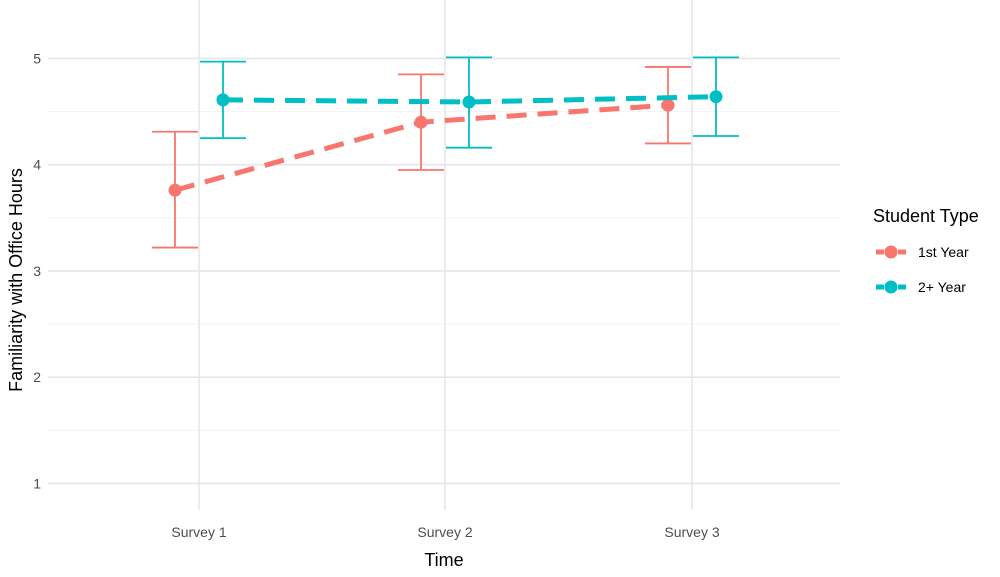 The height and width of the screenshot is (577, 1000). I want to click on legend-title: Student Type, so click(926, 216).